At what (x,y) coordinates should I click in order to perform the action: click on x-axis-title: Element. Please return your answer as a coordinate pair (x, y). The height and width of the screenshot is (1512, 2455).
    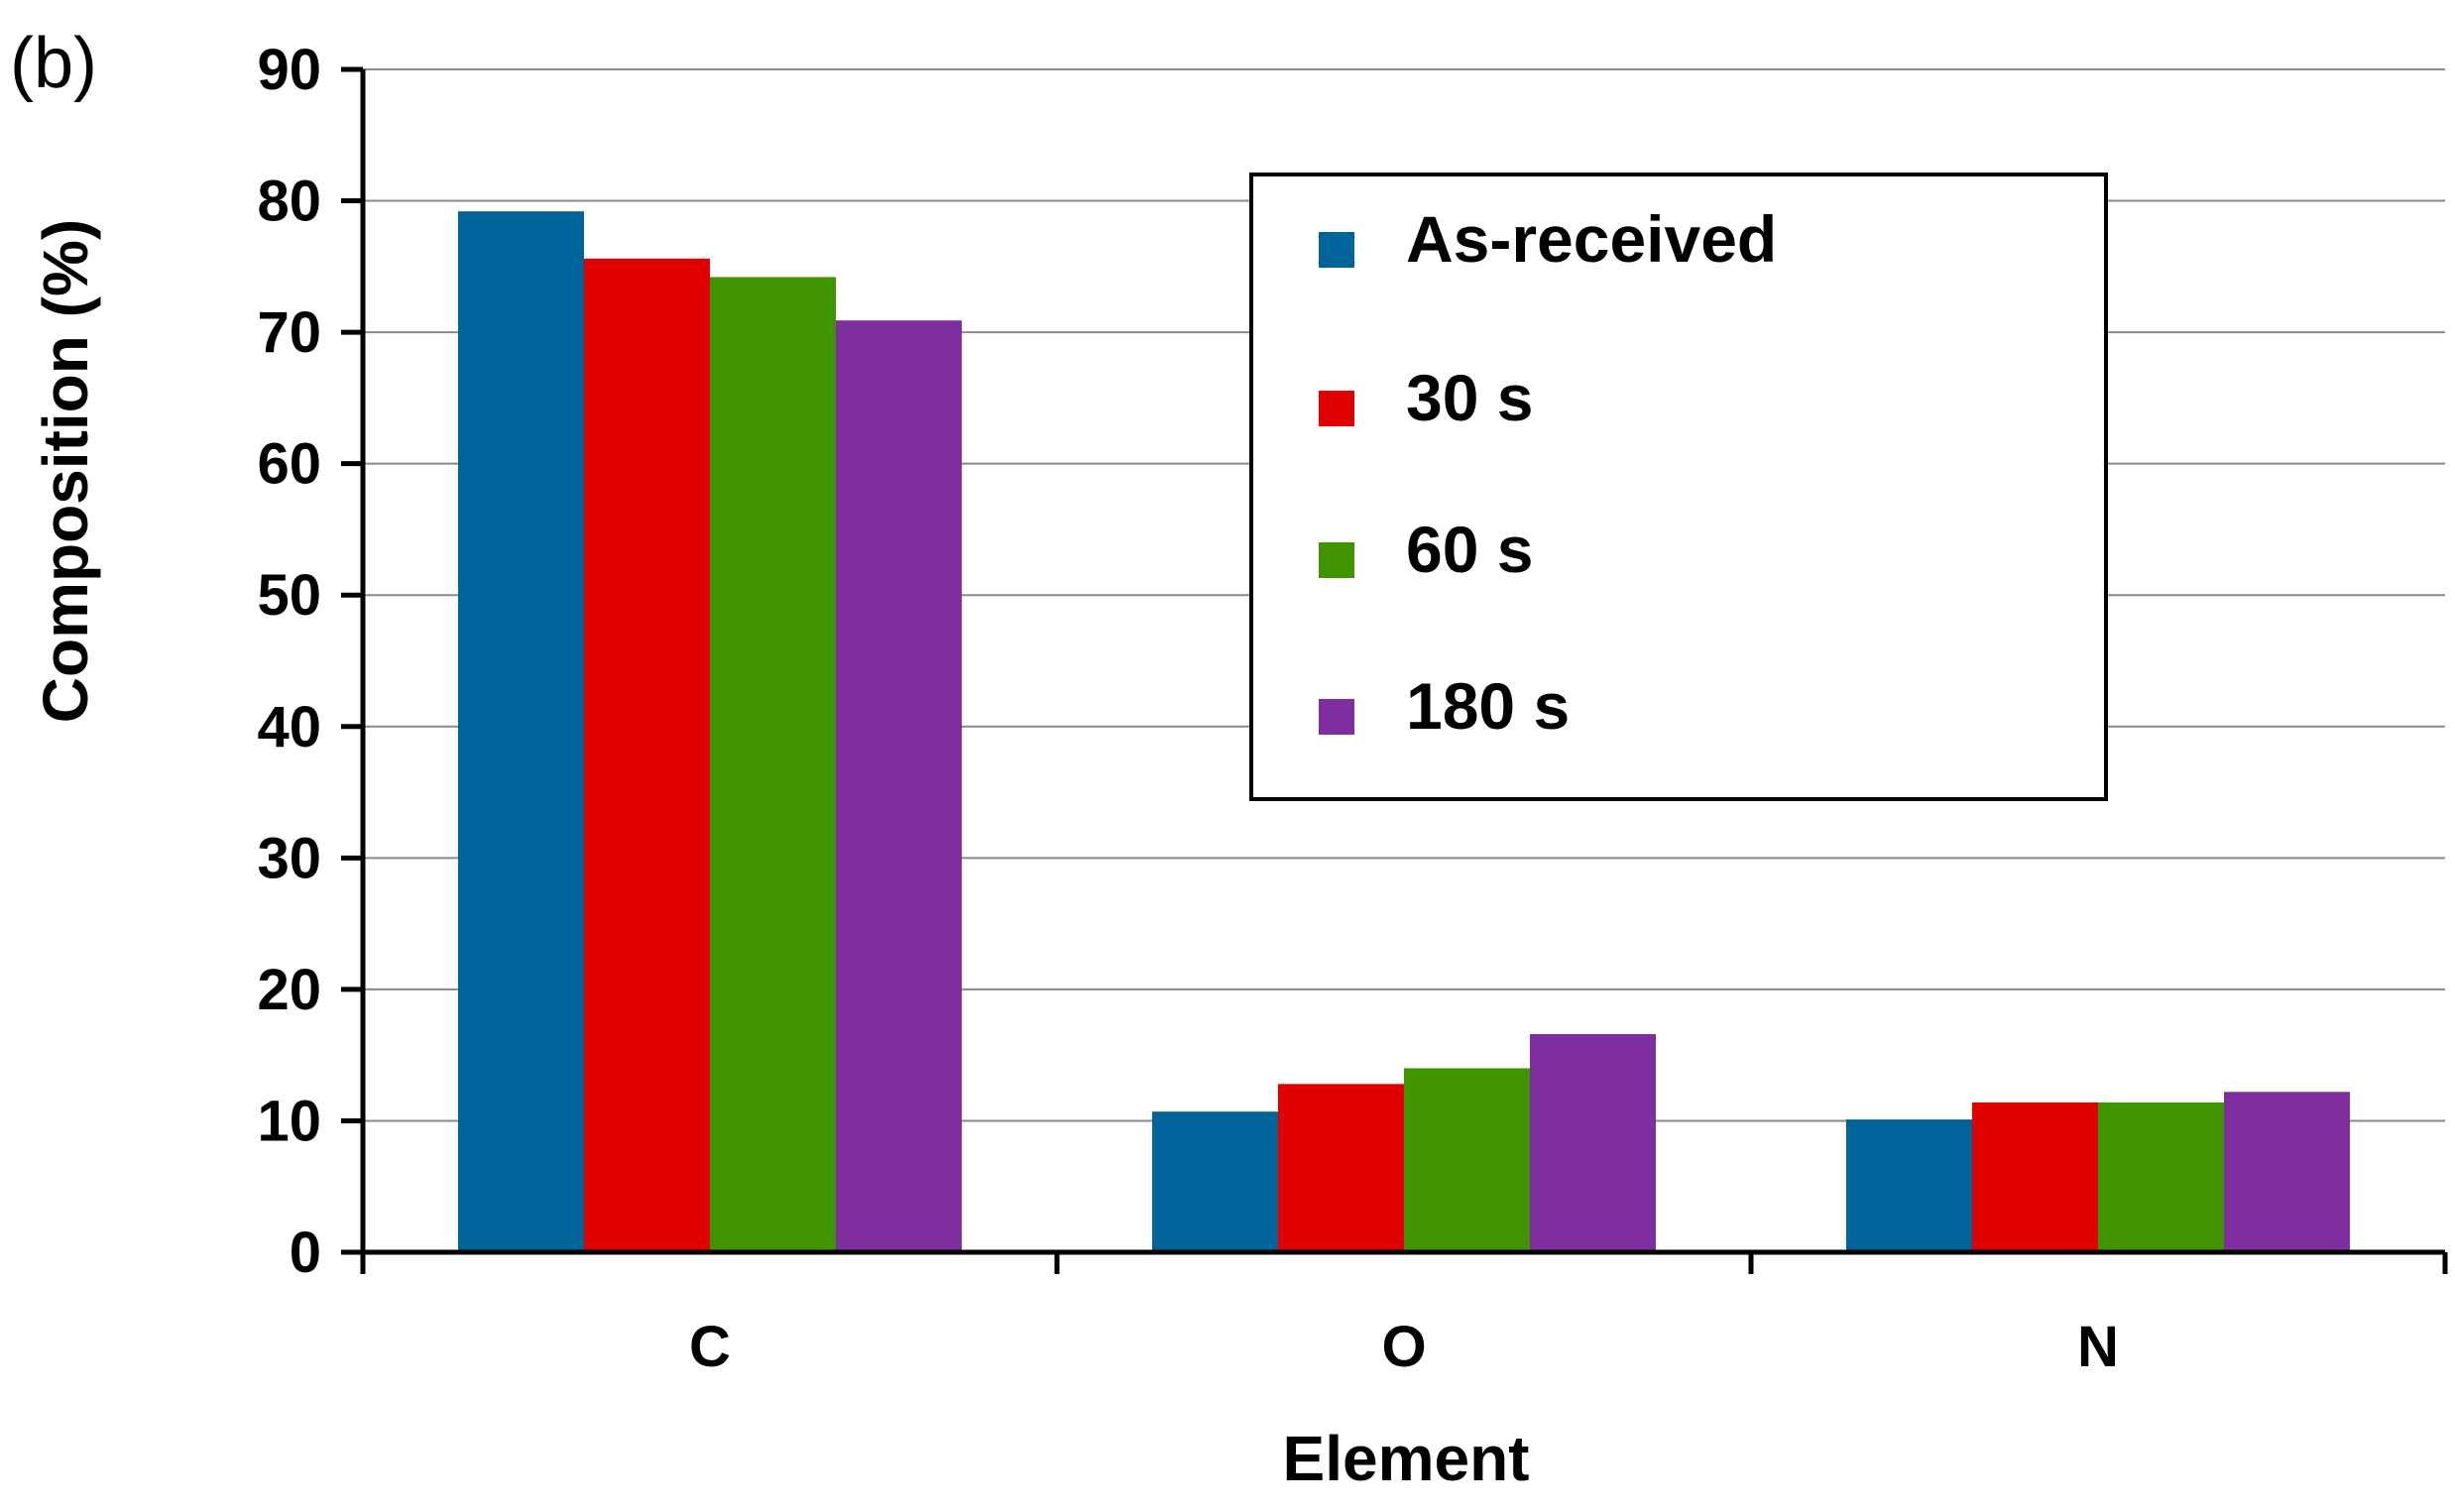
    Looking at the image, I should click on (1406, 1458).